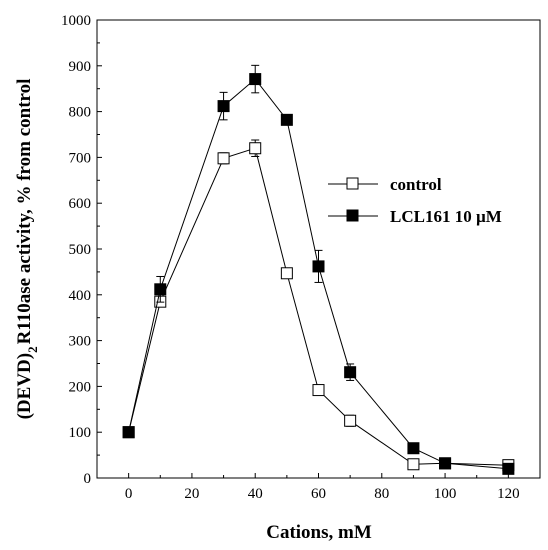  What do you see at coordinates (508, 494) in the screenshot?
I see `x-tick-label: 120` at bounding box center [508, 494].